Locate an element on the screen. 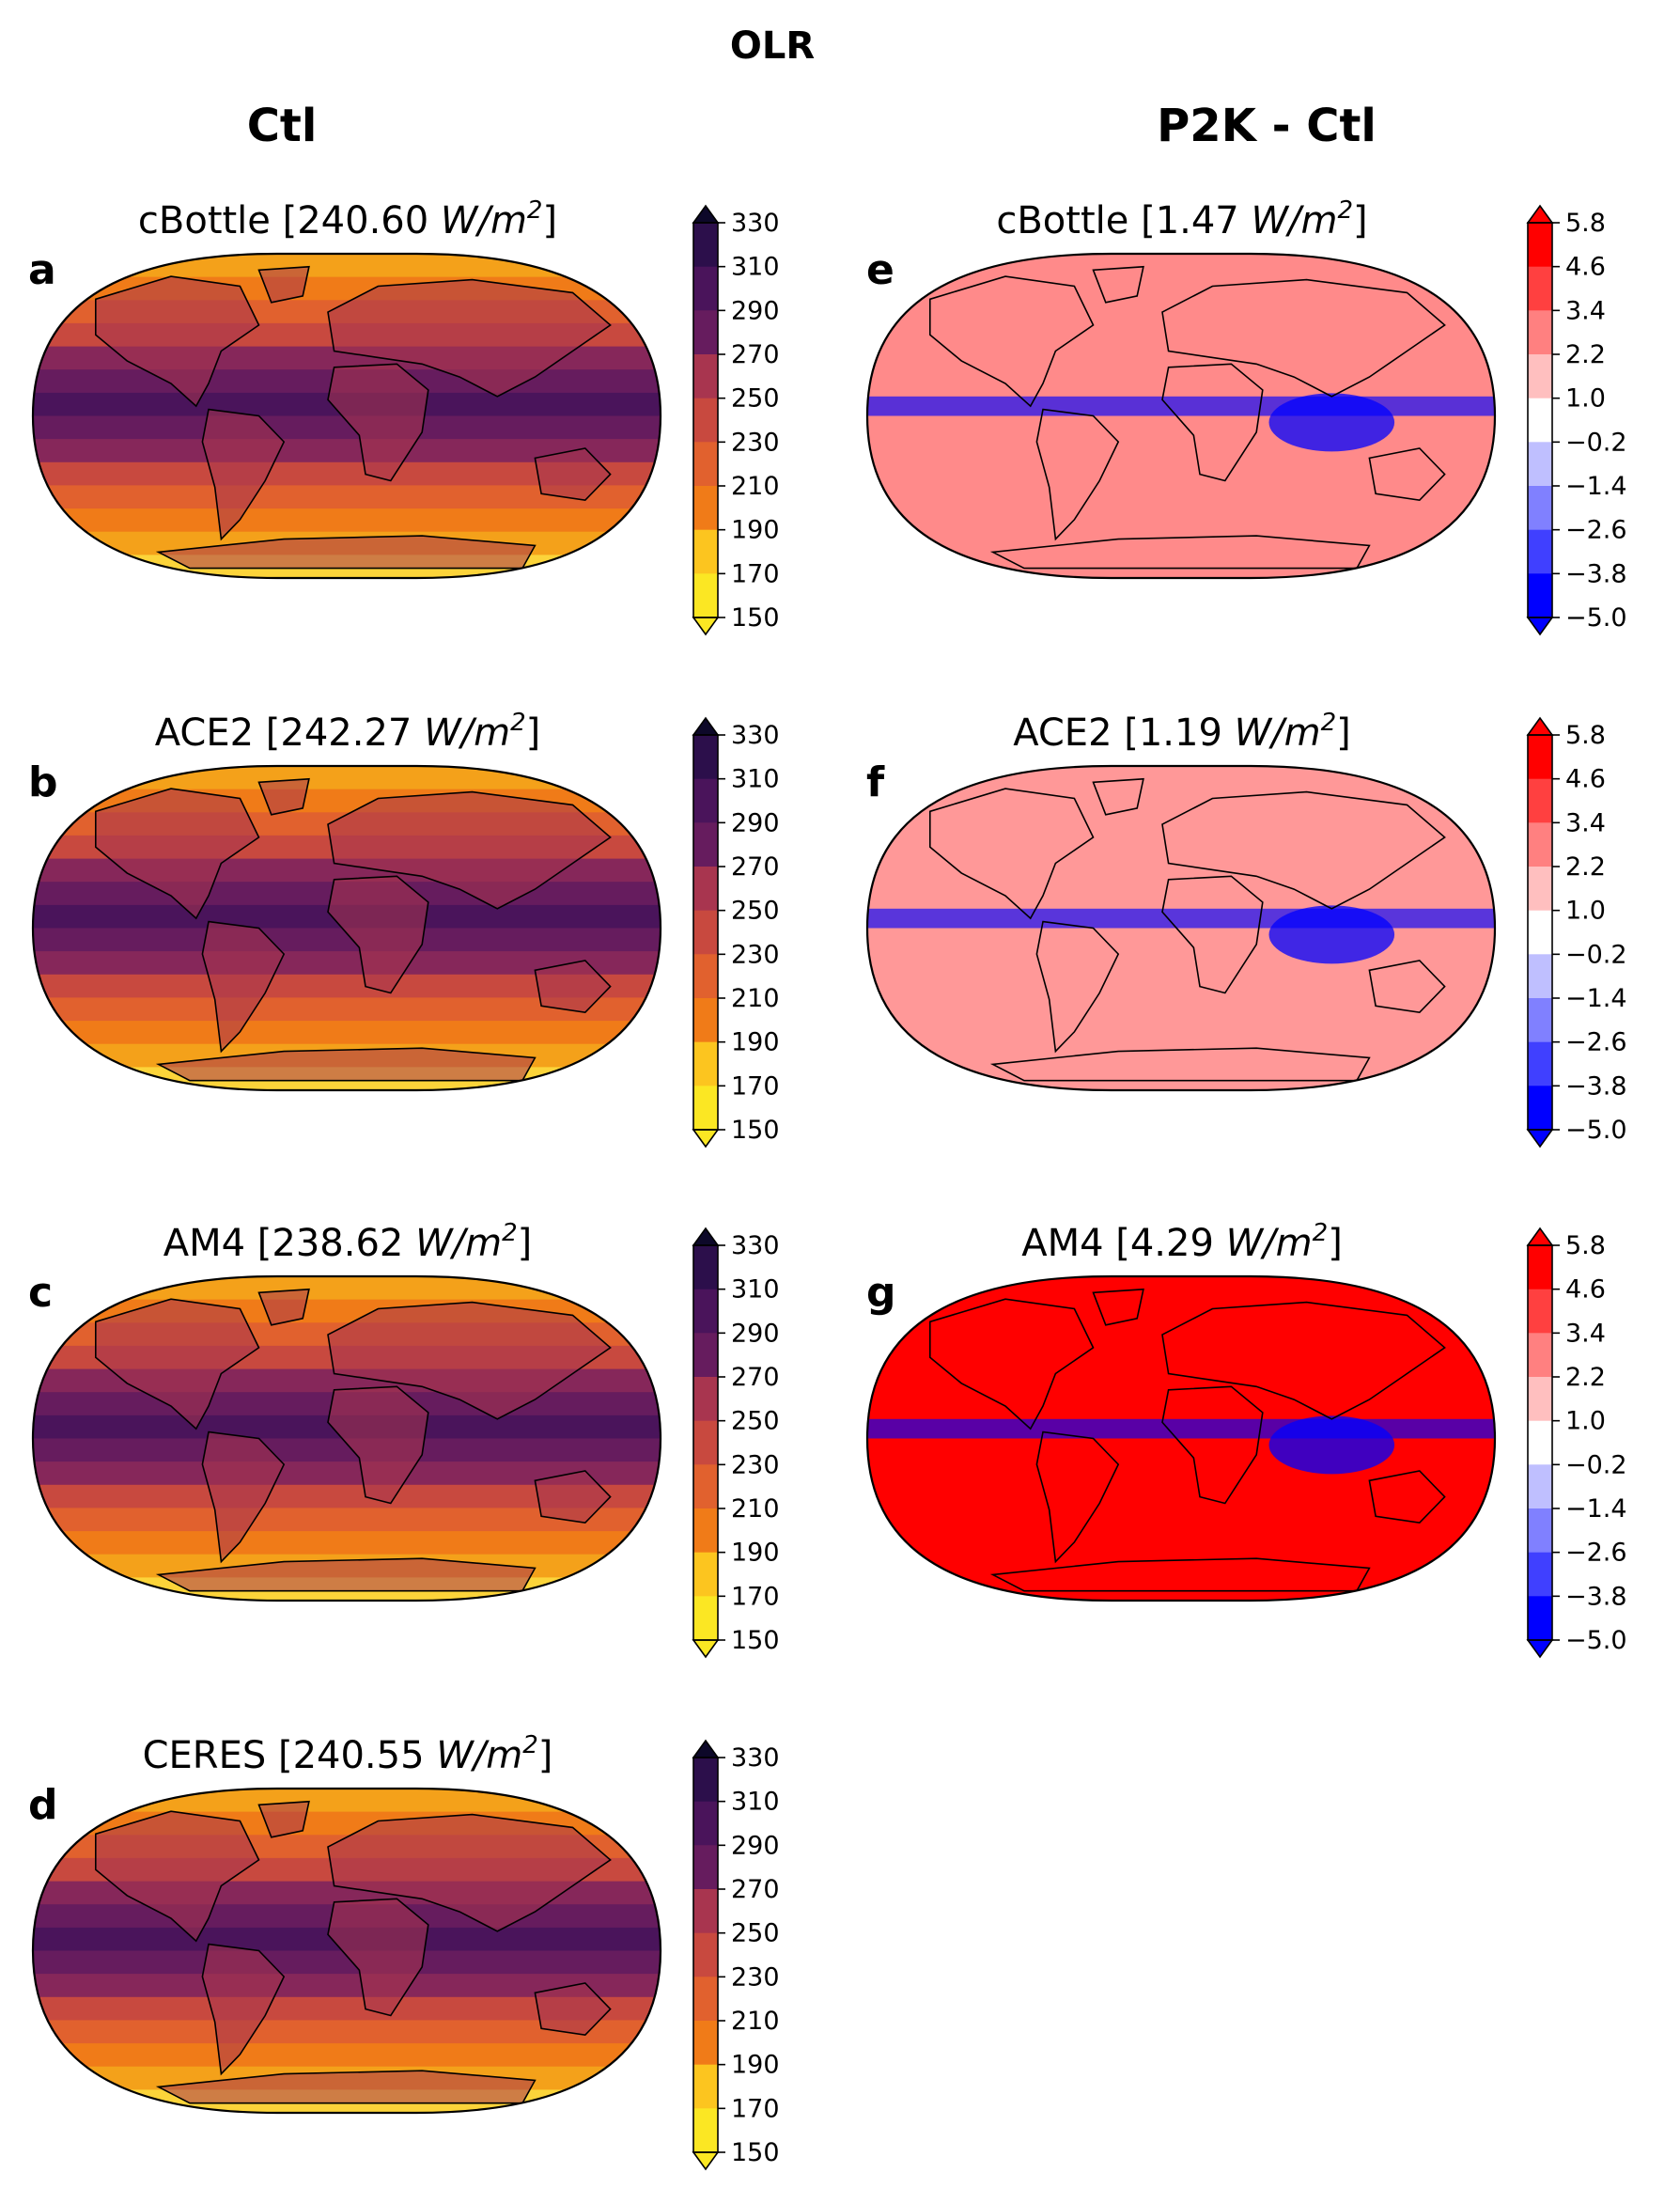 The image size is (1680, 2188). diff-field is located at coordinates (1181, 1438).